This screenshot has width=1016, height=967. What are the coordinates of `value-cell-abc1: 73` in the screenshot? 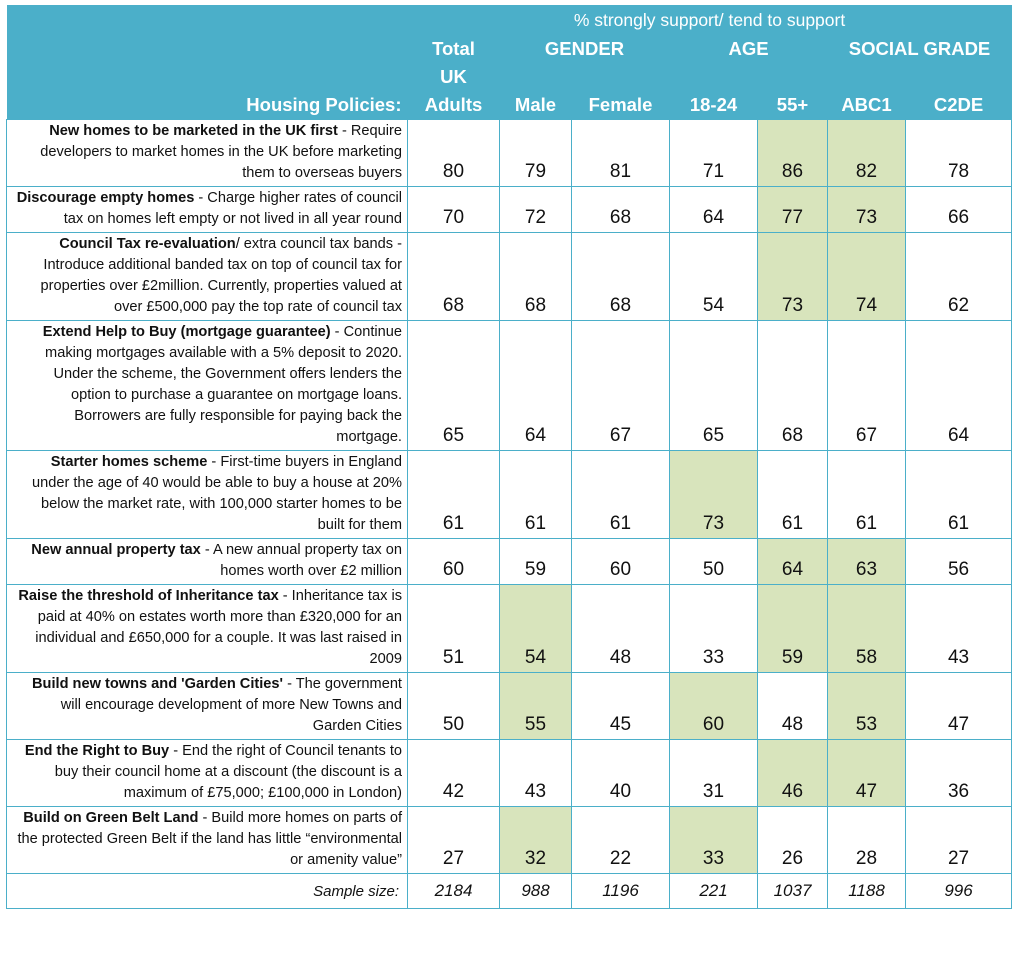 It's located at (866, 209).